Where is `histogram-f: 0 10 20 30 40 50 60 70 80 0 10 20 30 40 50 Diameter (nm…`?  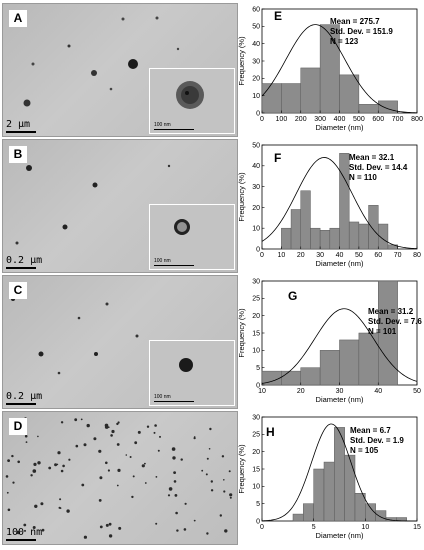 histogram-f: 0 10 20 30 40 50 60 70 80 0 10 20 30 40 50 Diameter (nm… is located at coordinates (331, 205).